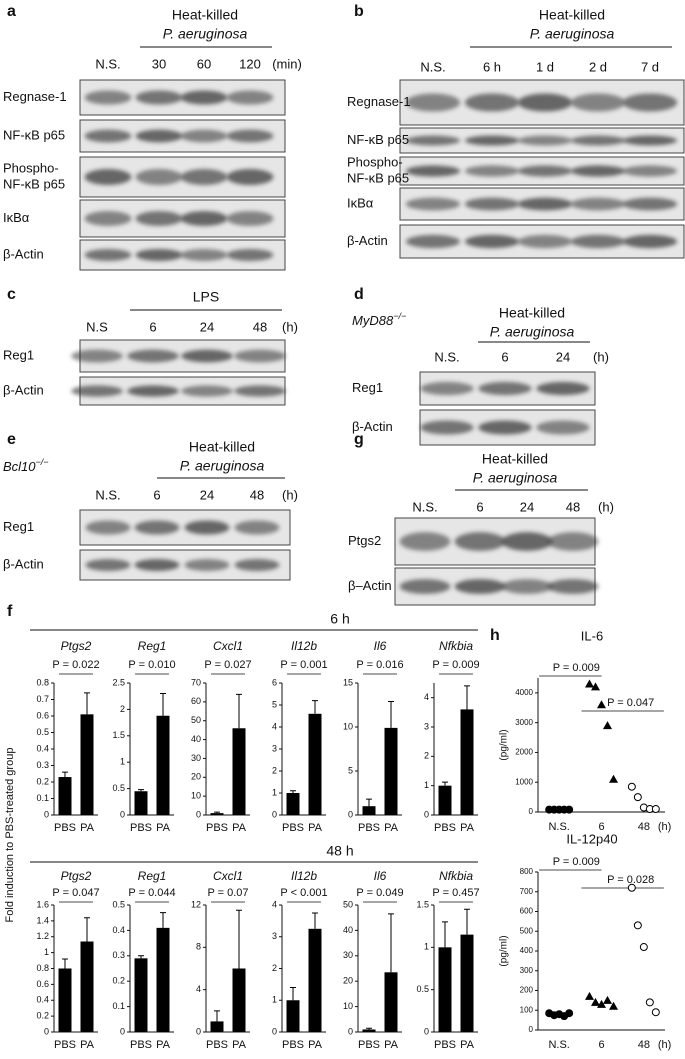 Image resolution: width=685 pixels, height=1059 pixels. What do you see at coordinates (11, 294) in the screenshot?
I see `panel-label: c` at bounding box center [11, 294].